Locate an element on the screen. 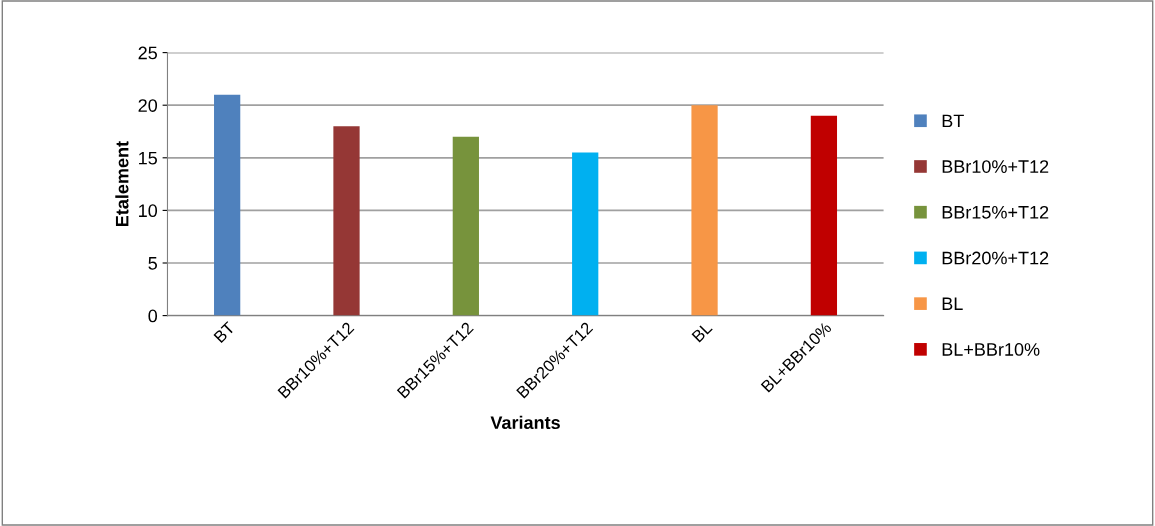  y-axis-title: Etalement is located at coordinates (122, 184).